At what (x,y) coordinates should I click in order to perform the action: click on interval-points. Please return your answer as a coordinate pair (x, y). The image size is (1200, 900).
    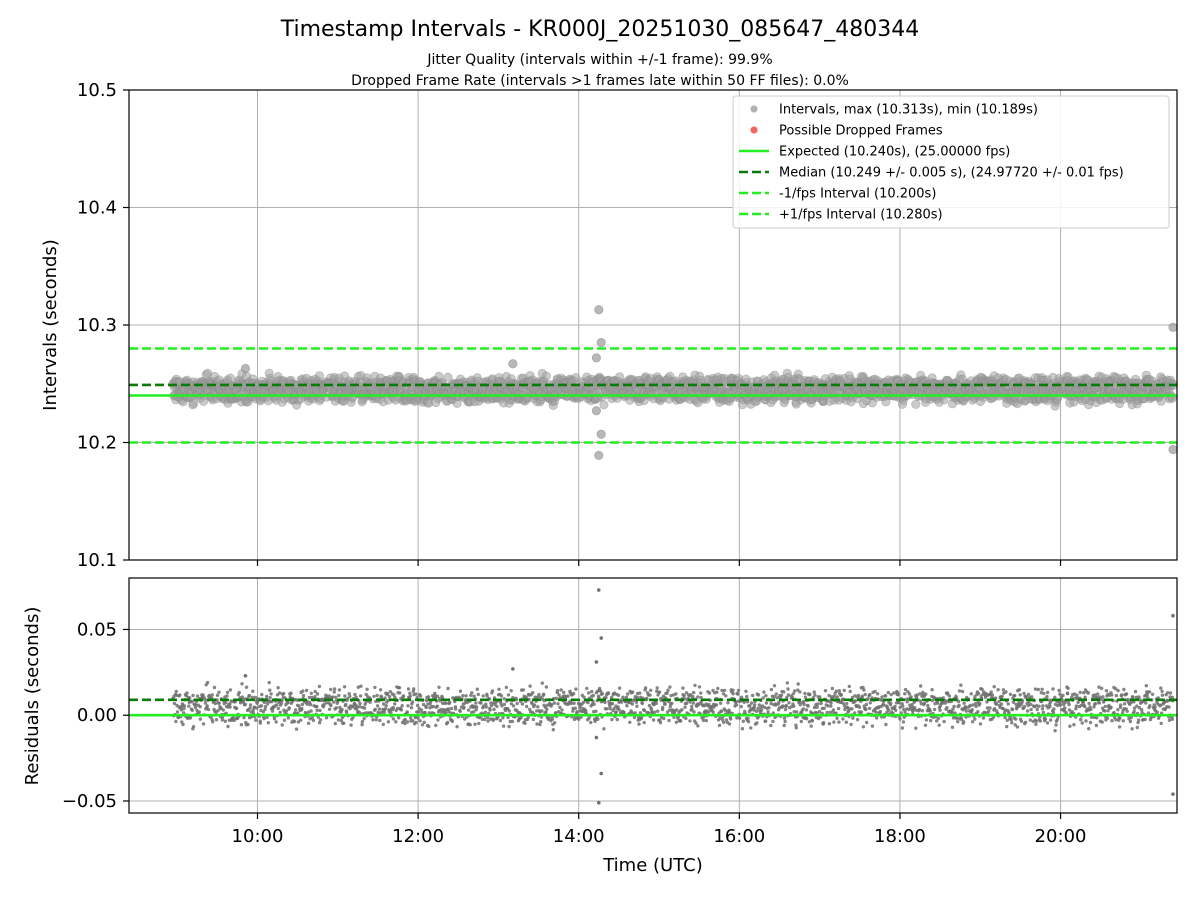
    Looking at the image, I should click on (672, 383).